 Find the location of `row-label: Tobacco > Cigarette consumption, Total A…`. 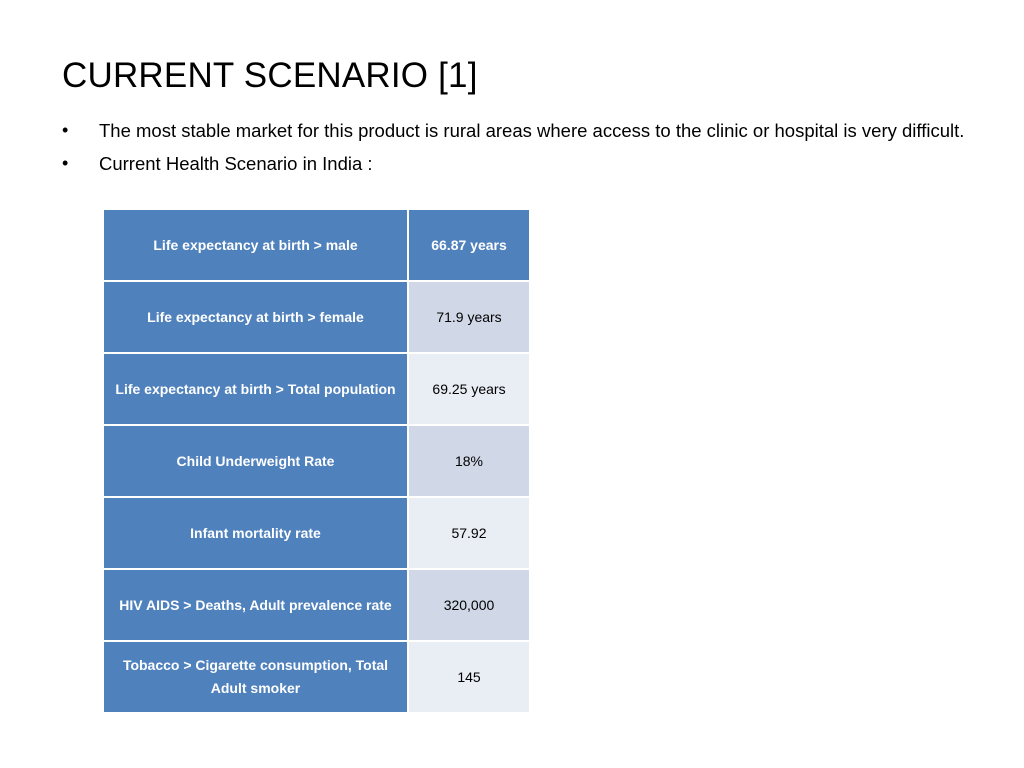

row-label: Tobacco > Cigarette consumption, Total A… is located at coordinates (255, 677).